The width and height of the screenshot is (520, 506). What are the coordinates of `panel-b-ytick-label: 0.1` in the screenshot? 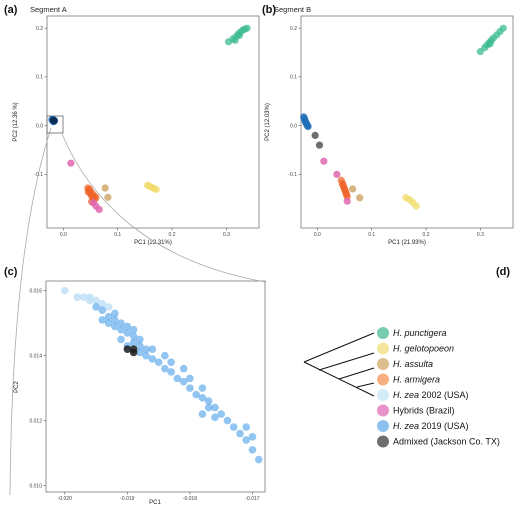 It's located at (293, 78).